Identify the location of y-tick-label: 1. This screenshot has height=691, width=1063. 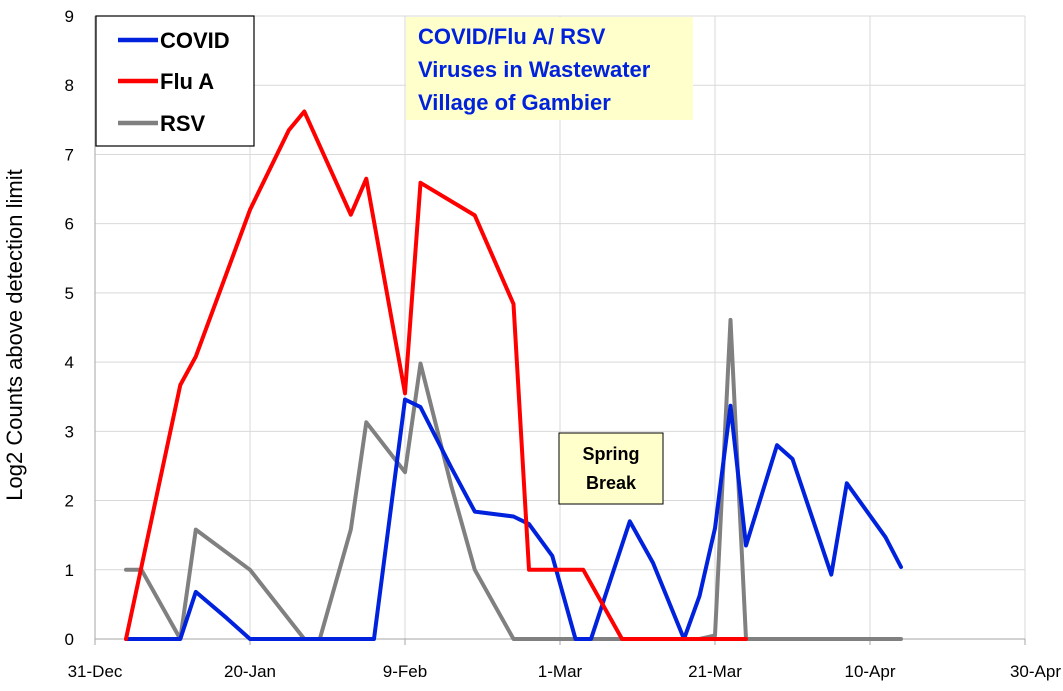
(69, 570).